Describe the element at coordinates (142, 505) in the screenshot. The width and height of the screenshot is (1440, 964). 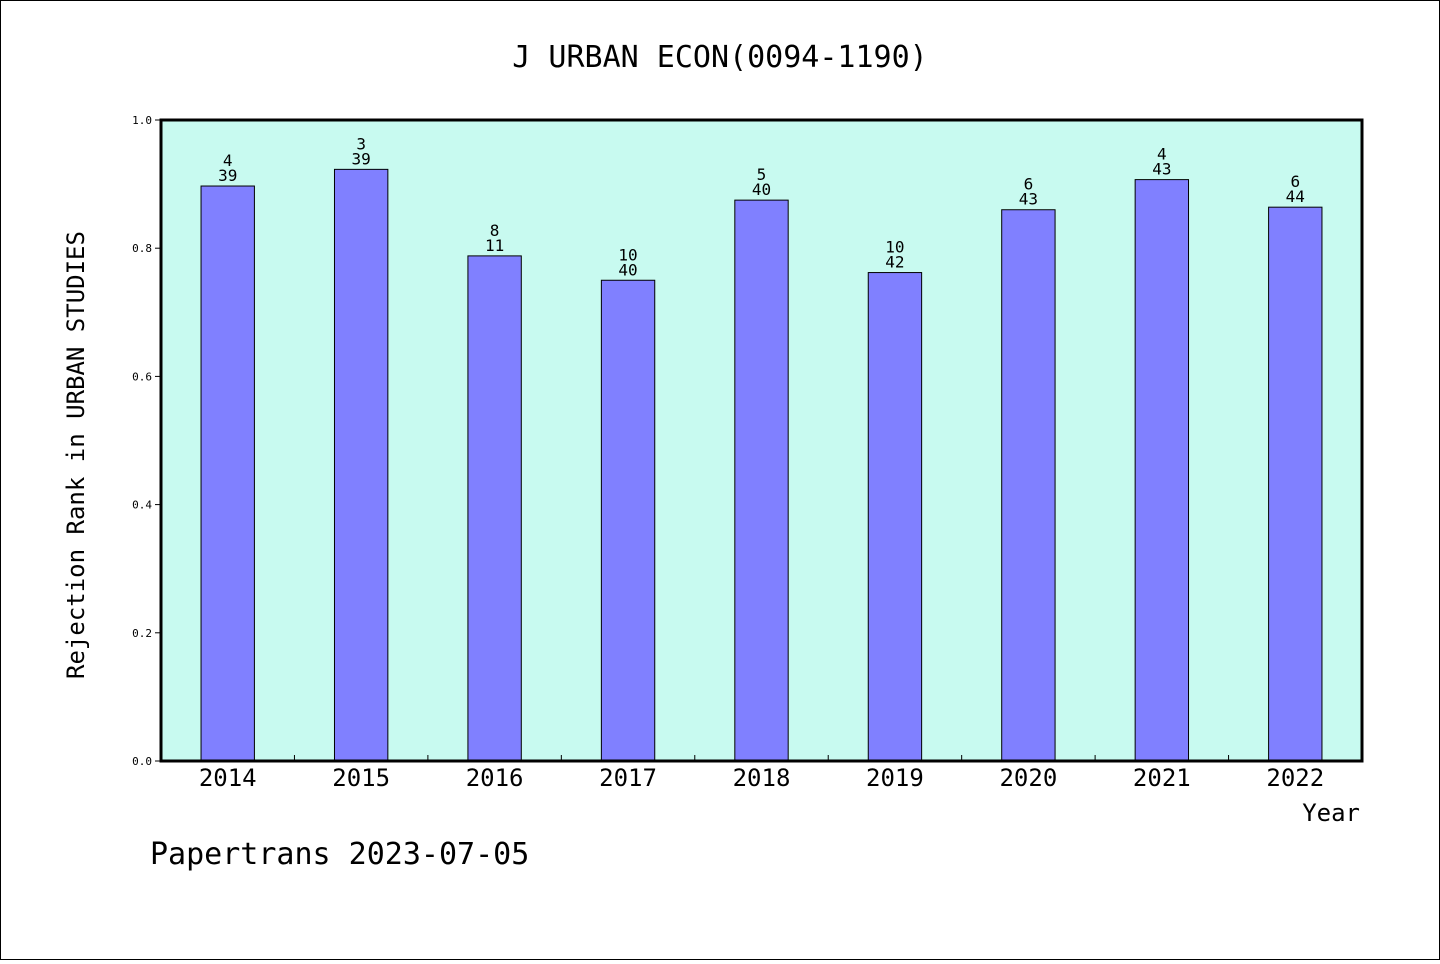
I see `y-tick-label: 0.4` at that location.